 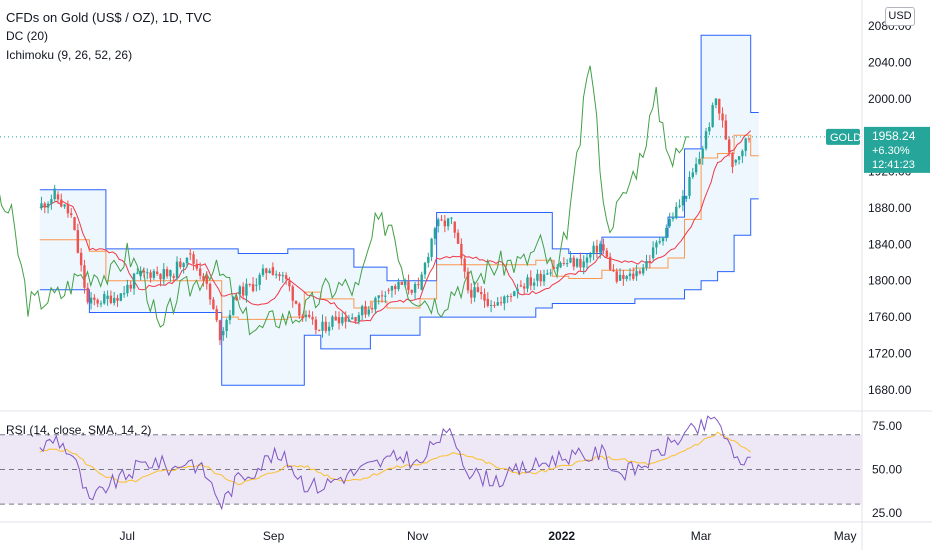 What do you see at coordinates (890, 244) in the screenshot?
I see `price-tick-label: 1840.00` at bounding box center [890, 244].